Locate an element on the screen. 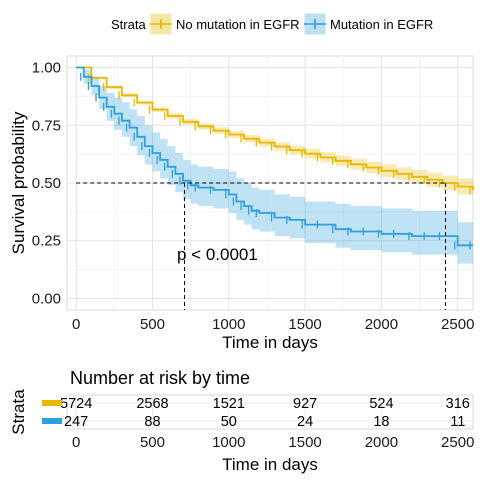  risk-value-no-mutation-in-egfr: 1521 is located at coordinates (229, 404).